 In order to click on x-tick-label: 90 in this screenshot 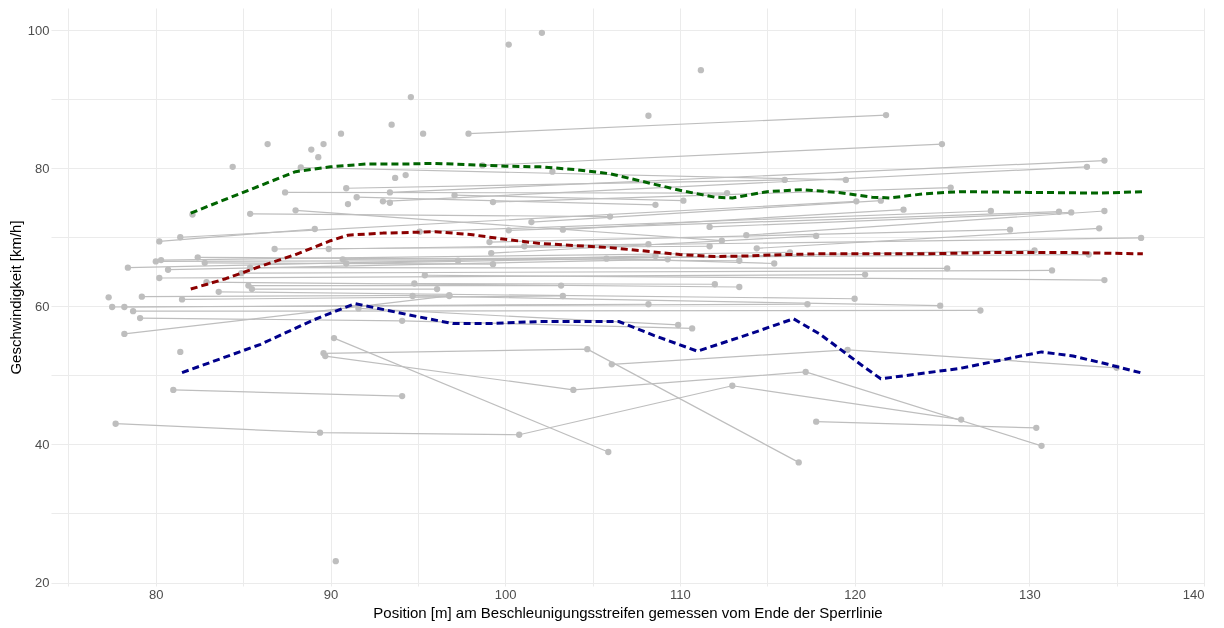, I will do `click(331, 594)`.